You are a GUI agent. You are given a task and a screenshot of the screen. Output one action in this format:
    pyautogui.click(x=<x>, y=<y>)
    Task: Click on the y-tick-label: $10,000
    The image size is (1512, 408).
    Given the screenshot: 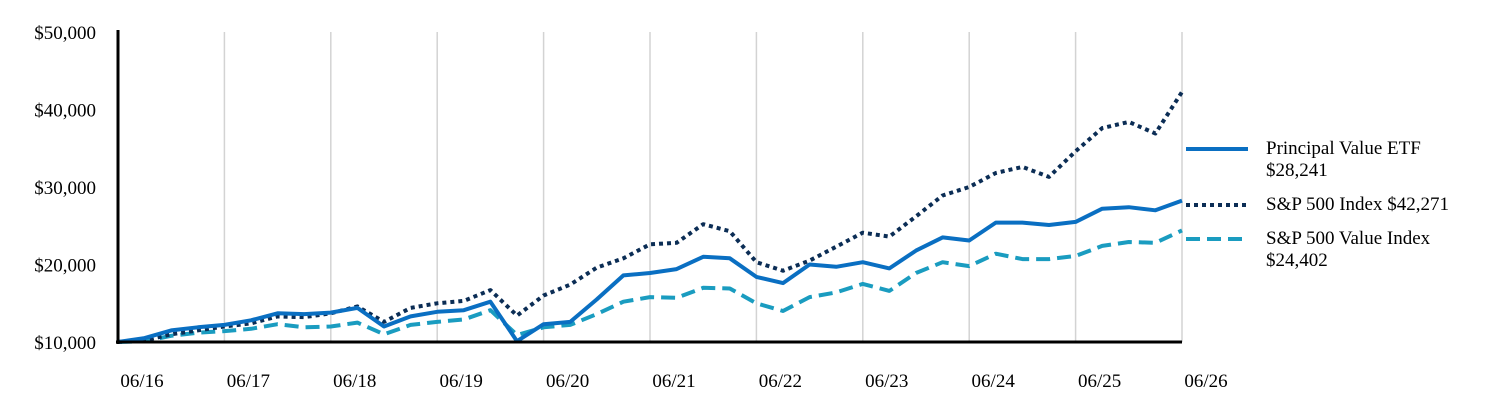 What is the action you would take?
    pyautogui.click(x=65, y=343)
    